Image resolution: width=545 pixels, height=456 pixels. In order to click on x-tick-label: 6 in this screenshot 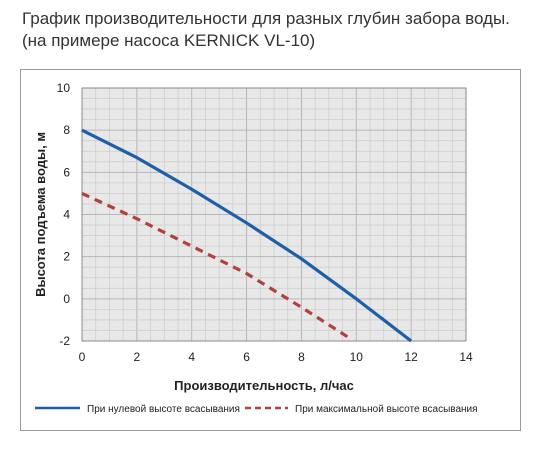, I will do `click(246, 357)`.